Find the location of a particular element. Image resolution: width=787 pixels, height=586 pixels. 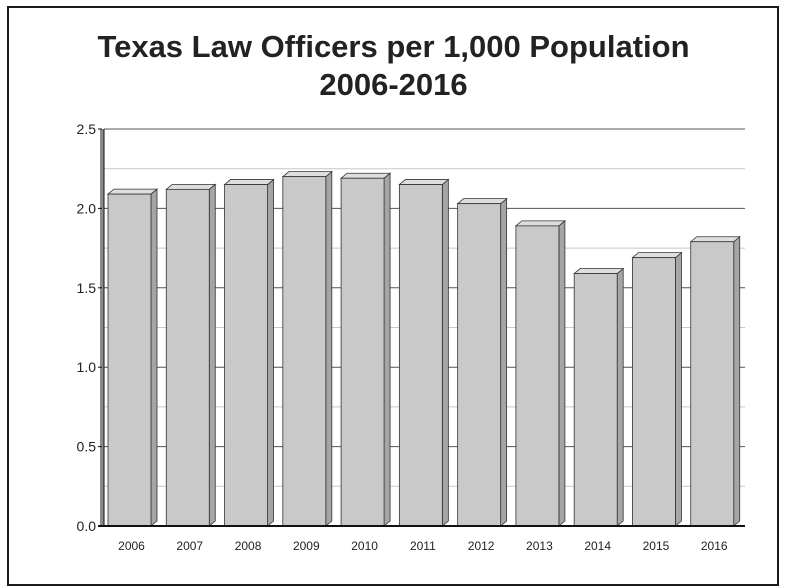

bar-top-2013 is located at coordinates (540, 223).